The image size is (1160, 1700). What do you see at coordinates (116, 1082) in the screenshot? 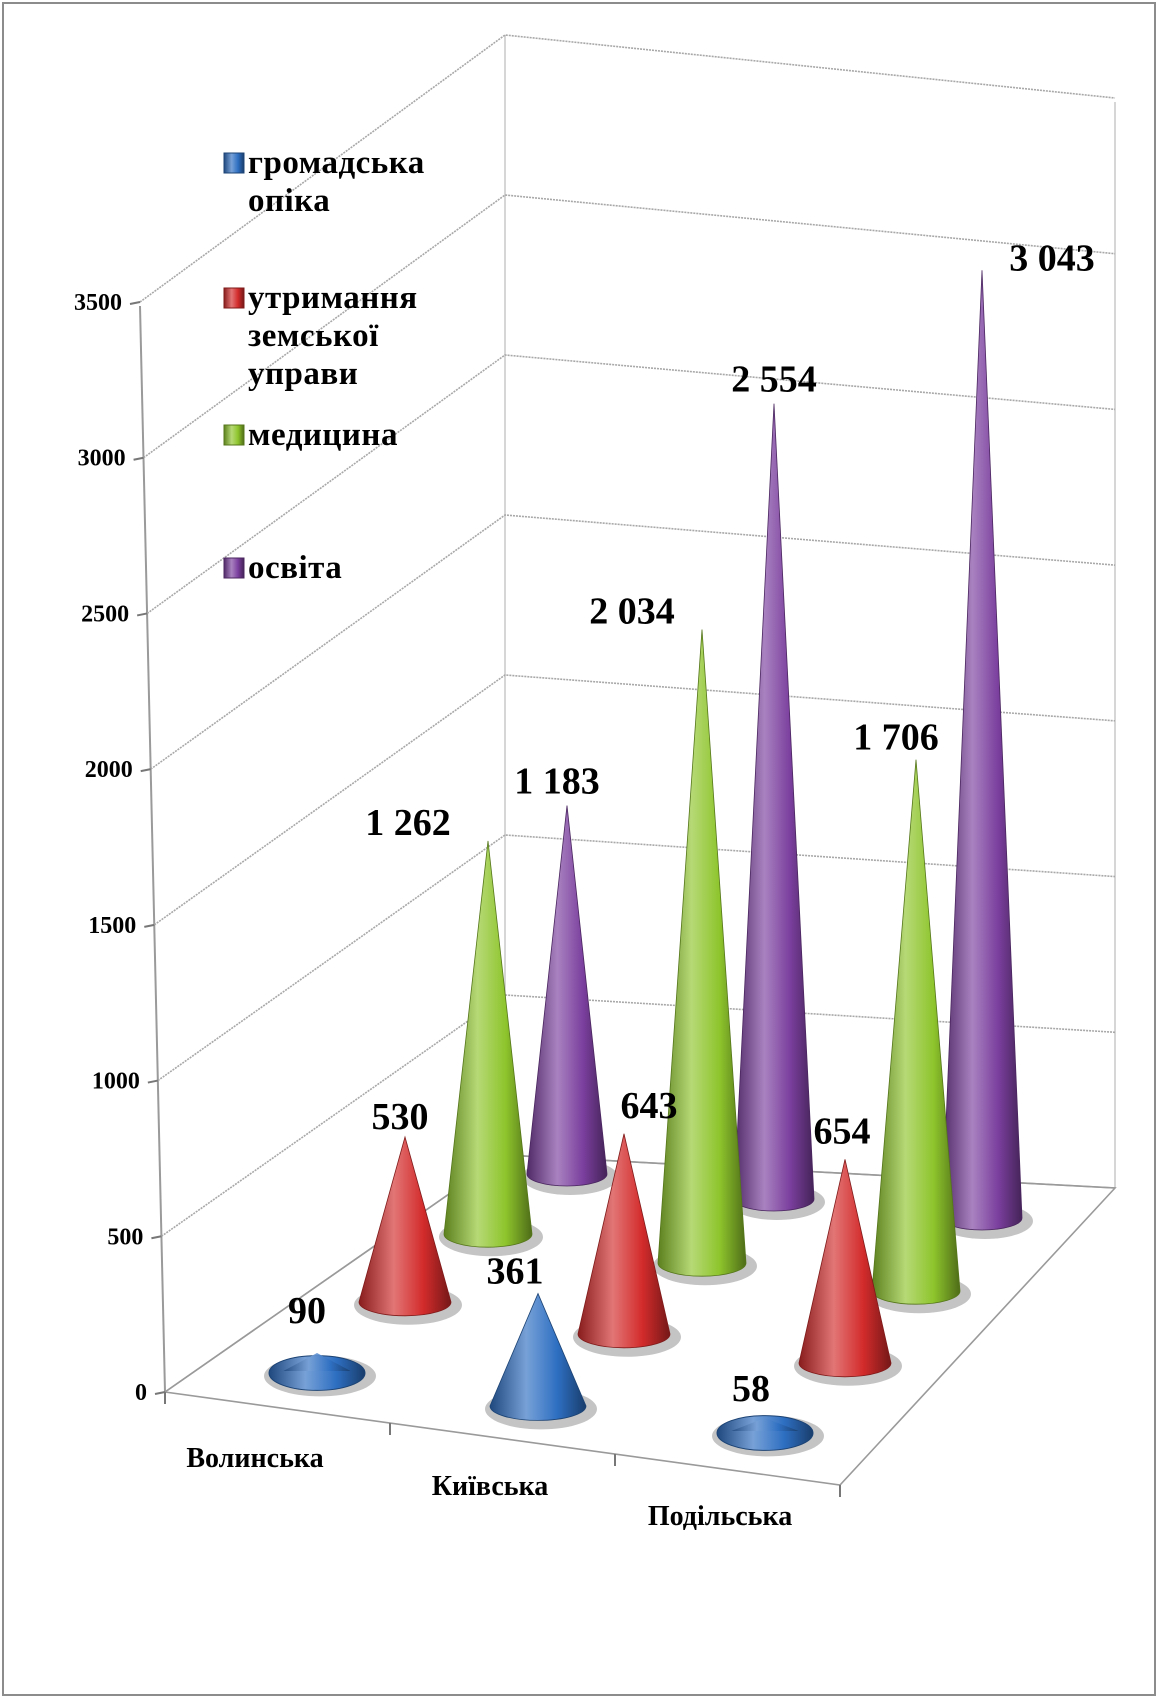
I see `y-tick-label: 1000` at bounding box center [116, 1082].